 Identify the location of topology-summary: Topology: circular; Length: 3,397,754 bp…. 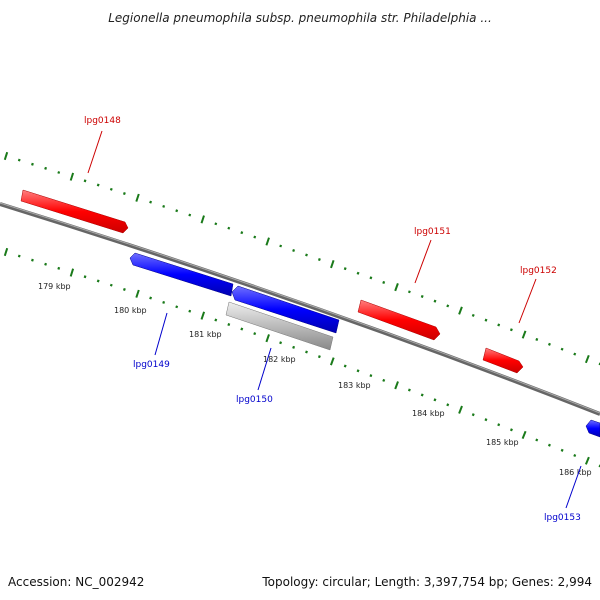
(427, 582).